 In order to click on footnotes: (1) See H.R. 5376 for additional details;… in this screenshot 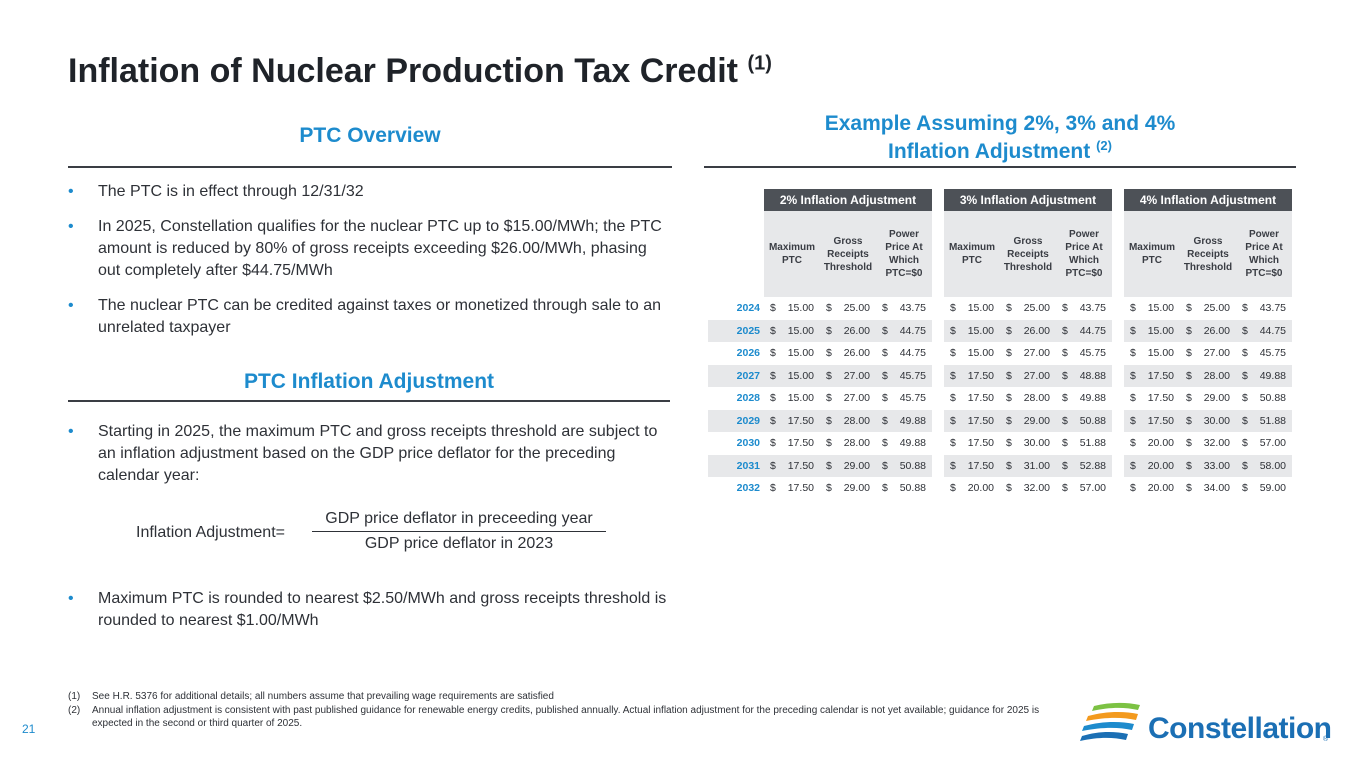, I will do `click(563, 710)`.